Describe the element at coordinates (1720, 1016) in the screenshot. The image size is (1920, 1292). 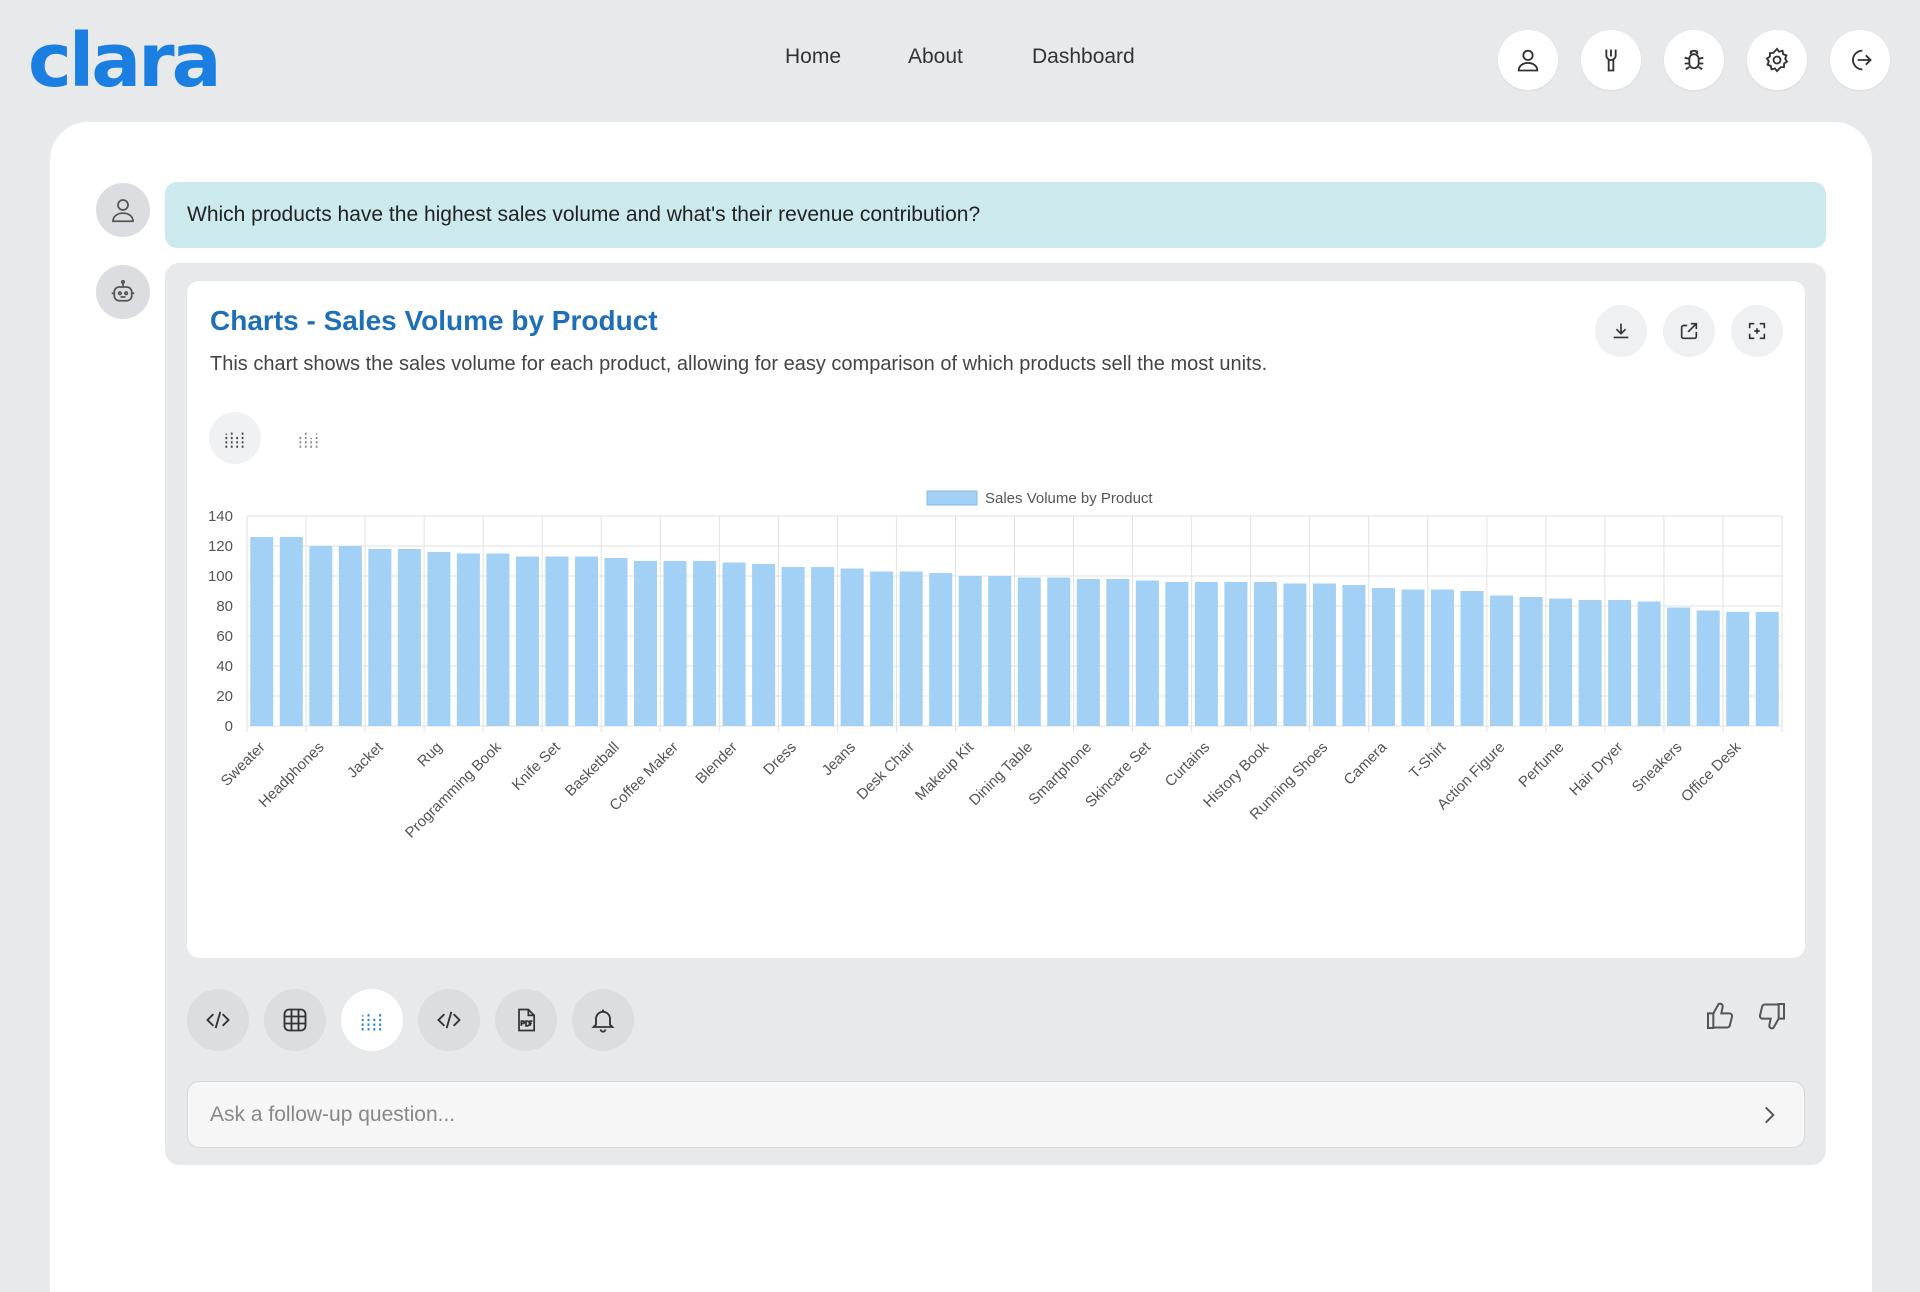
I see `like-button` at that location.